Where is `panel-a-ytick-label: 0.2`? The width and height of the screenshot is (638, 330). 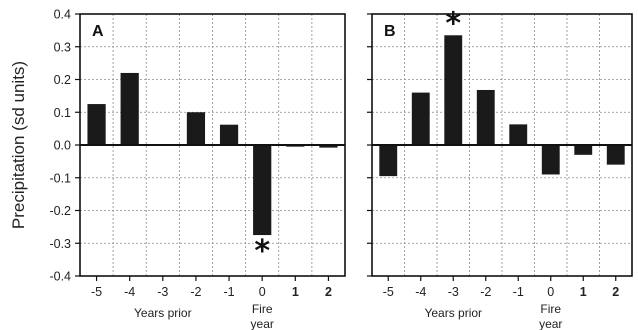
panel-a-ytick-label: 0.2 is located at coordinates (62, 80).